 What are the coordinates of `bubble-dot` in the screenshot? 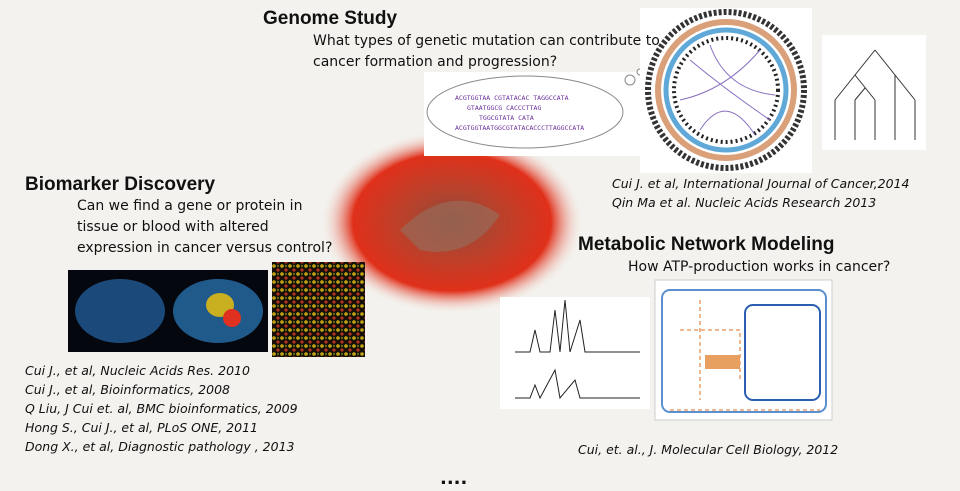 It's located at (630, 80).